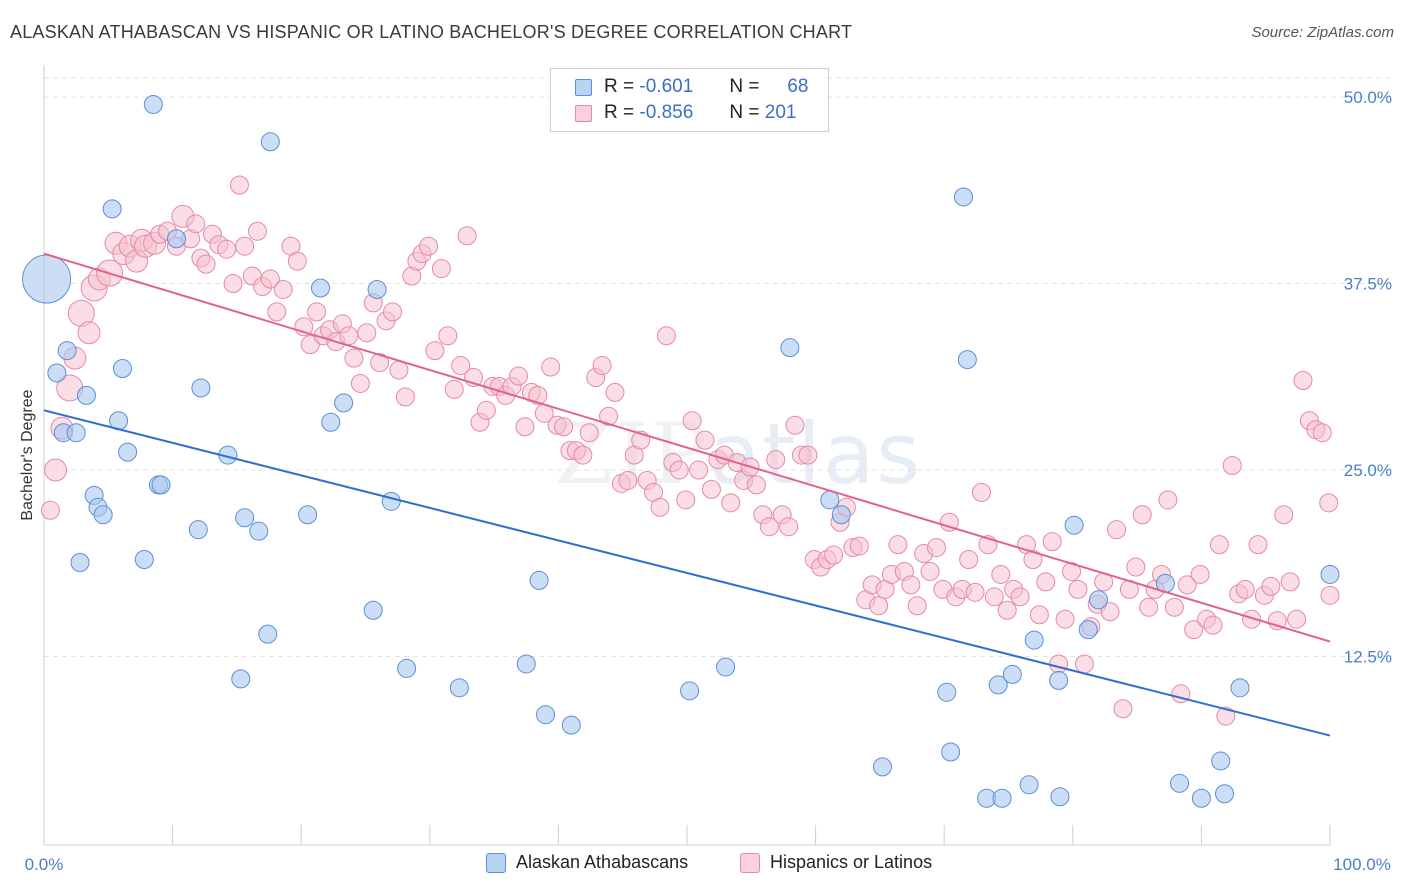 The height and width of the screenshot is (892, 1406). Describe the element at coordinates (851, 862) in the screenshot. I see `legend-item-label: Hispanics or Latinos` at that location.